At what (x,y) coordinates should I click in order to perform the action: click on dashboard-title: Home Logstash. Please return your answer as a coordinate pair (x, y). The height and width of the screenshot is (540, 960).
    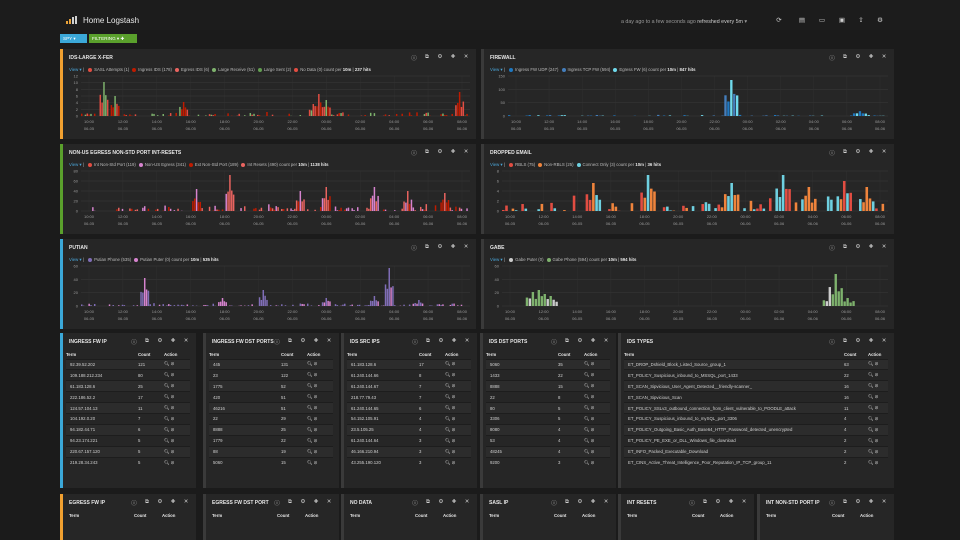
    Looking at the image, I should click on (111, 20).